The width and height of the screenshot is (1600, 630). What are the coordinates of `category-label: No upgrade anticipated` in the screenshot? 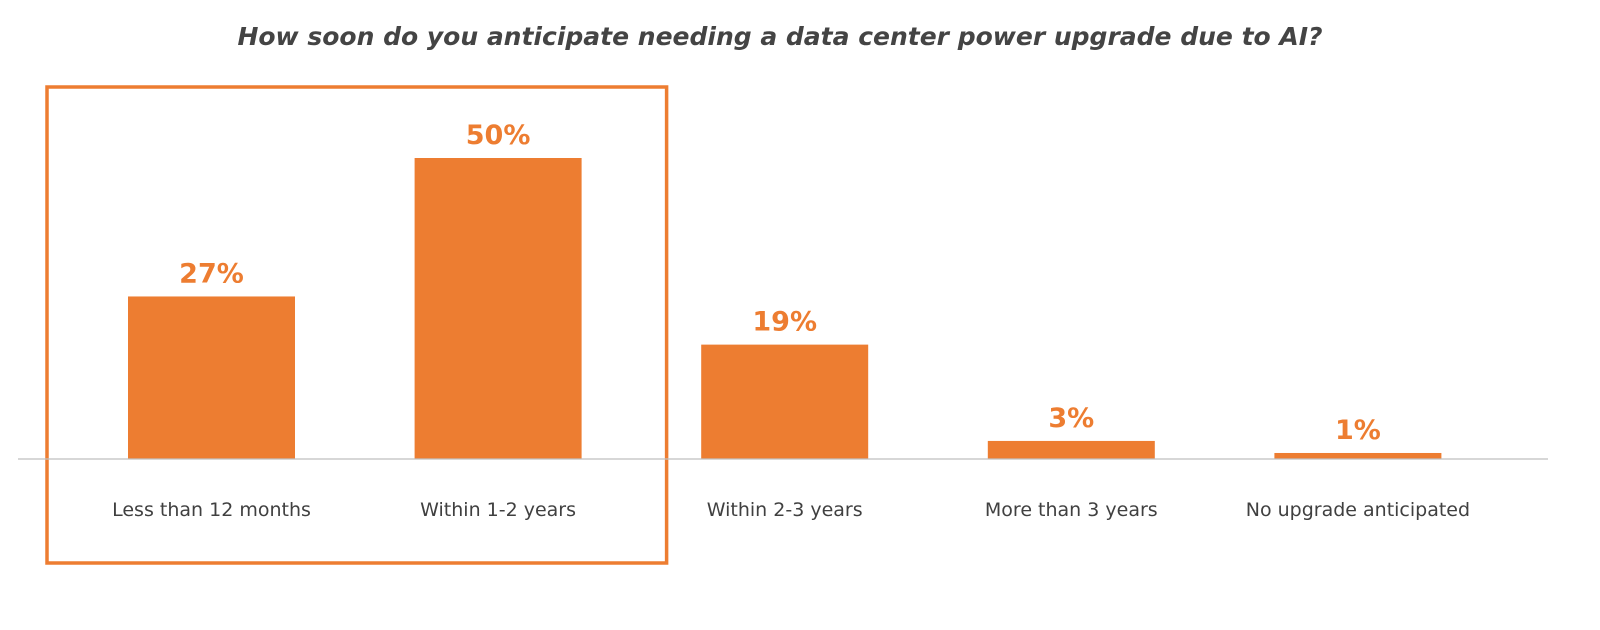 It's located at (1358, 510).